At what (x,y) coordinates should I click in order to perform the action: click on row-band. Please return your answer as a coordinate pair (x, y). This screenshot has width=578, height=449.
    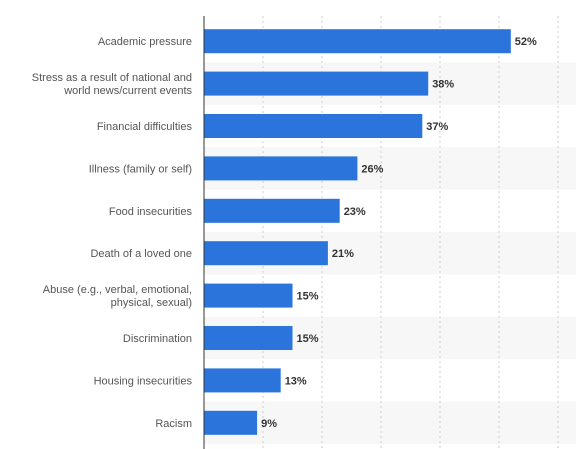
    Looking at the image, I should click on (390, 422).